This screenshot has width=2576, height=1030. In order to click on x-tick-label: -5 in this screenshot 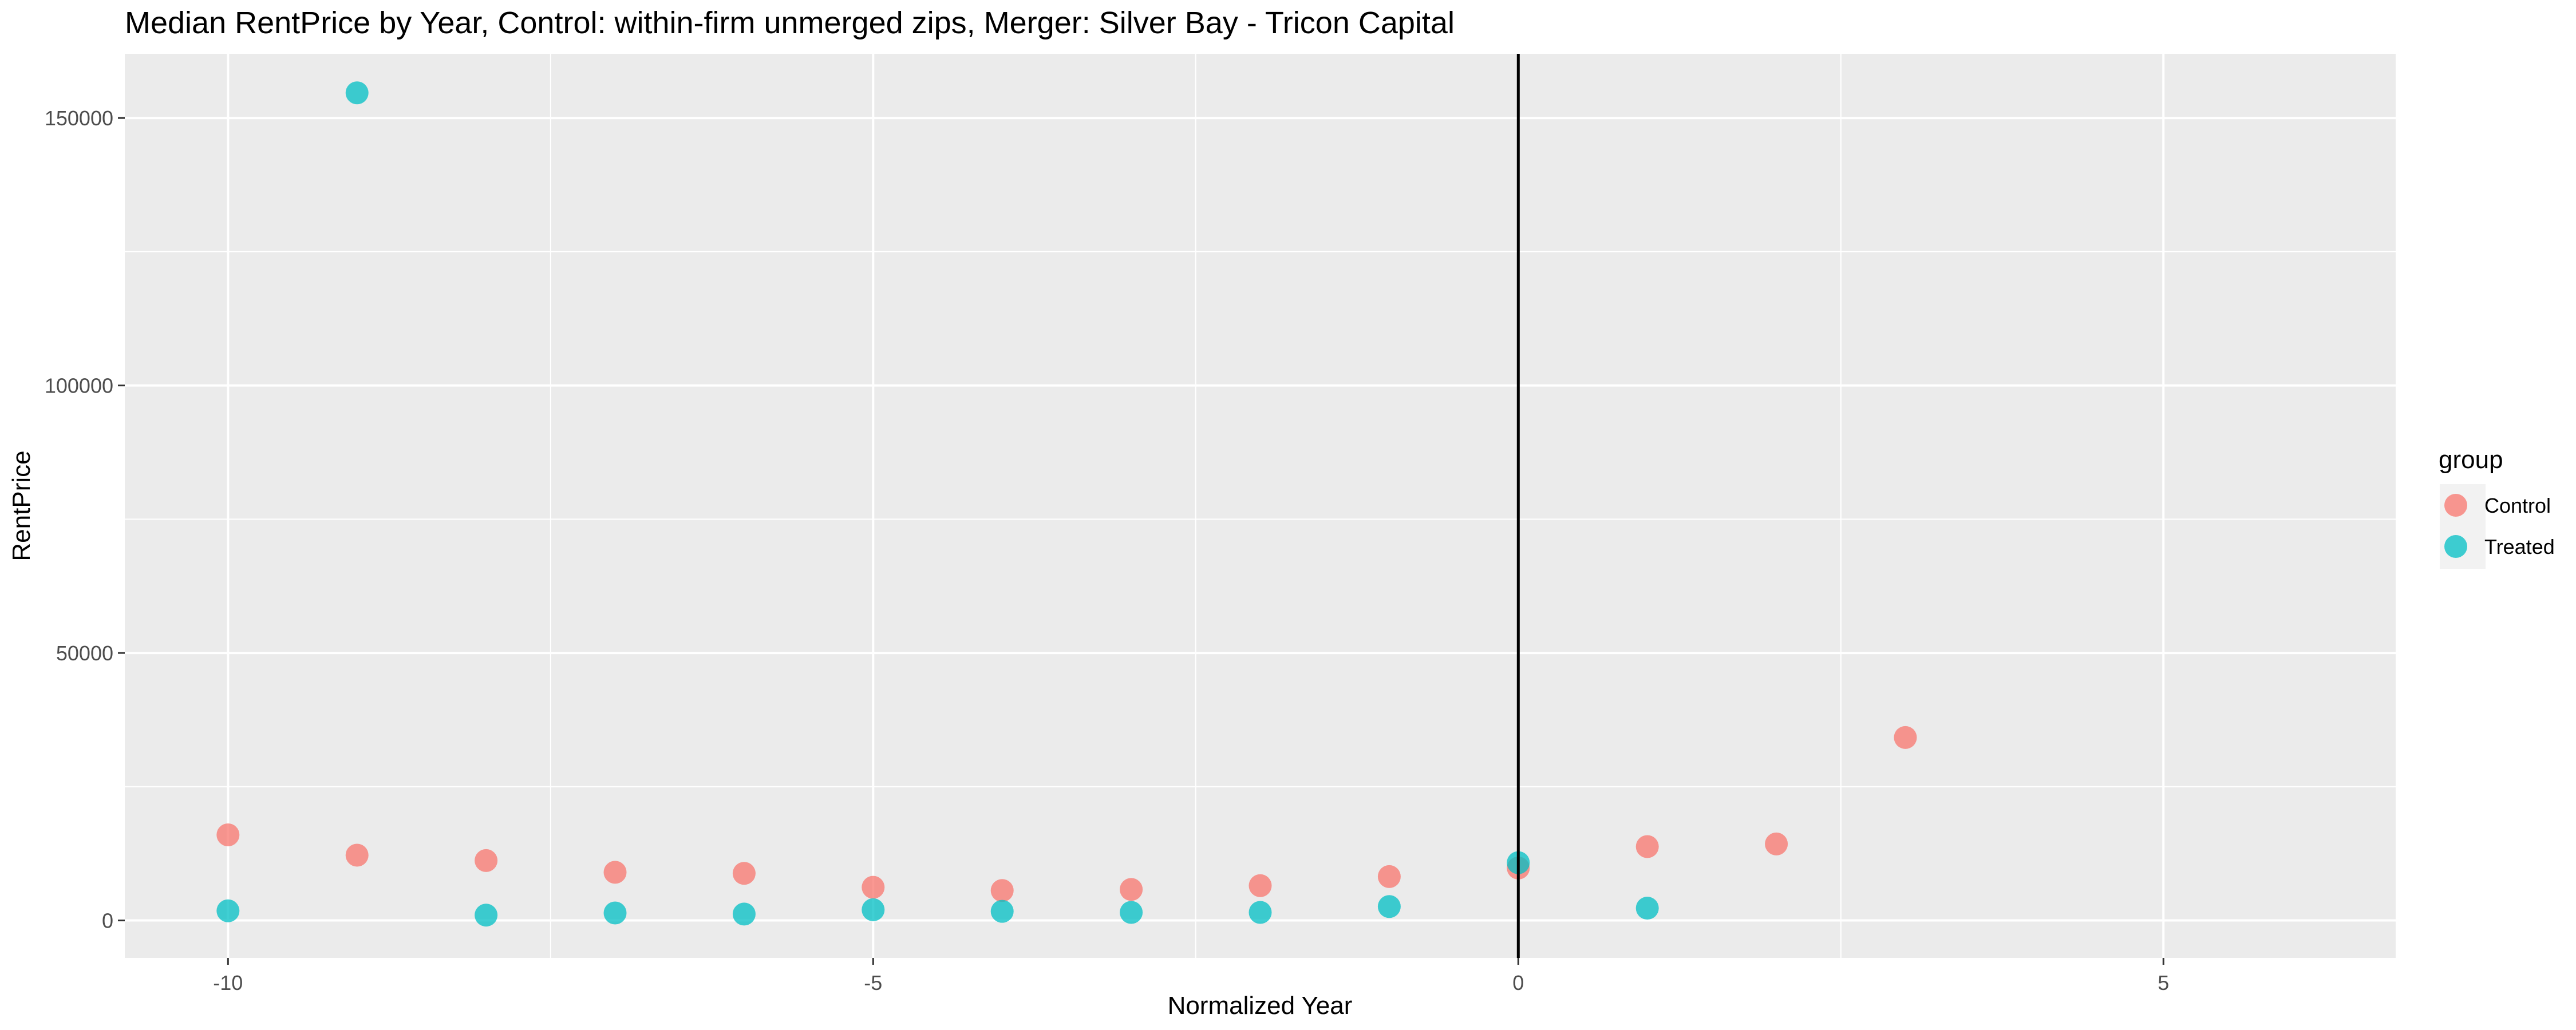, I will do `click(873, 983)`.